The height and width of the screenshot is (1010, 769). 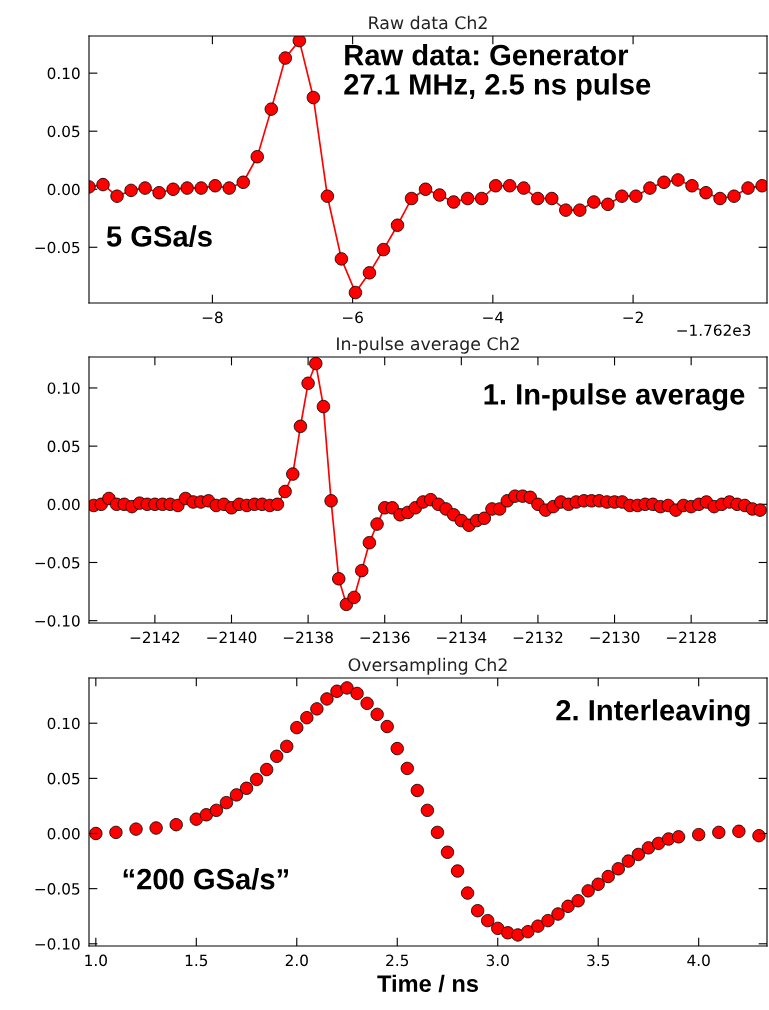 I want to click on annotation: “200 GSa/s”, so click(x=205, y=879).